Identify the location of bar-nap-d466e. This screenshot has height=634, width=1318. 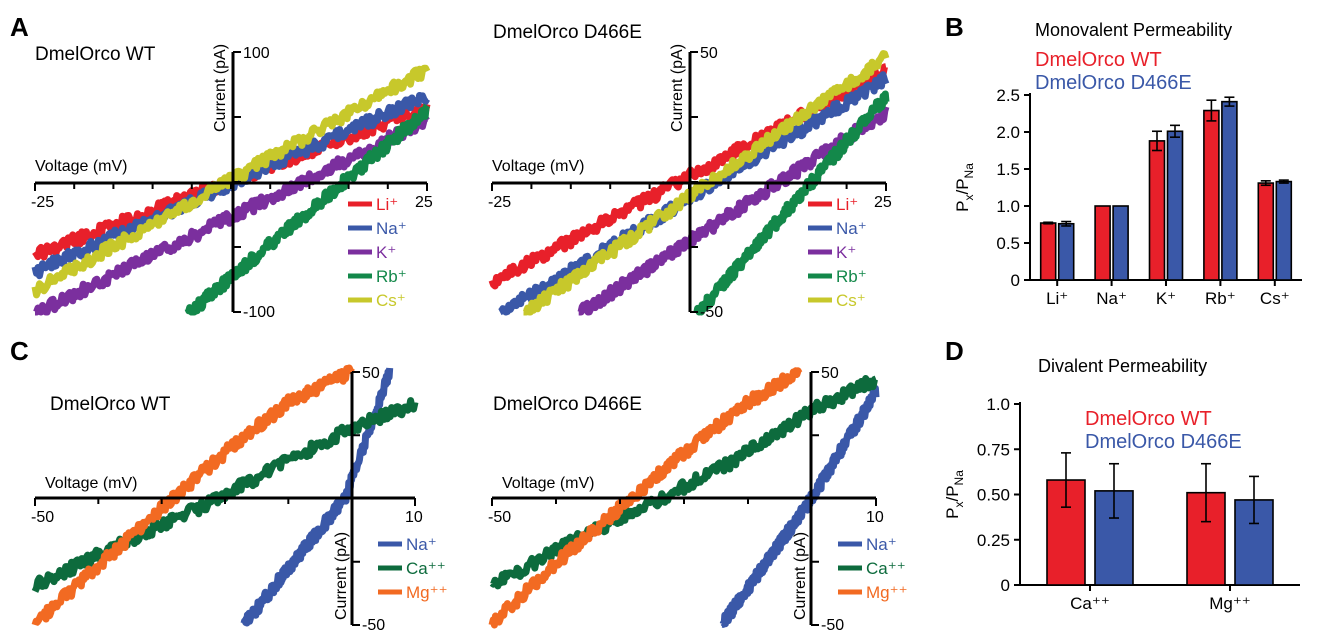
(1120, 243).